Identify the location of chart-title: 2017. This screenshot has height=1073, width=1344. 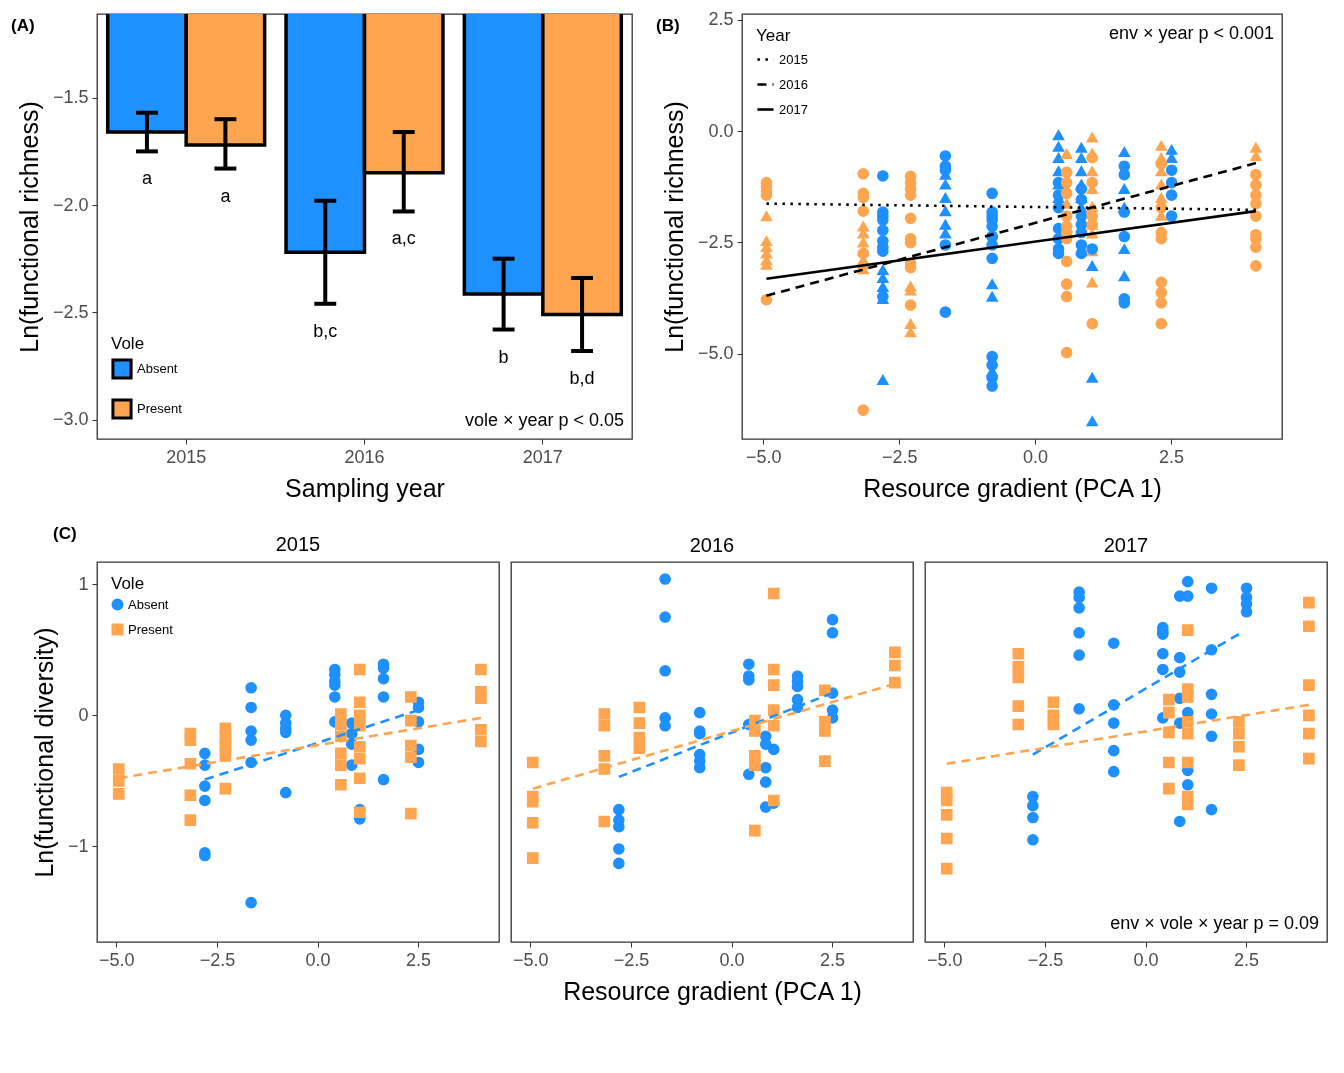
(1126, 545).